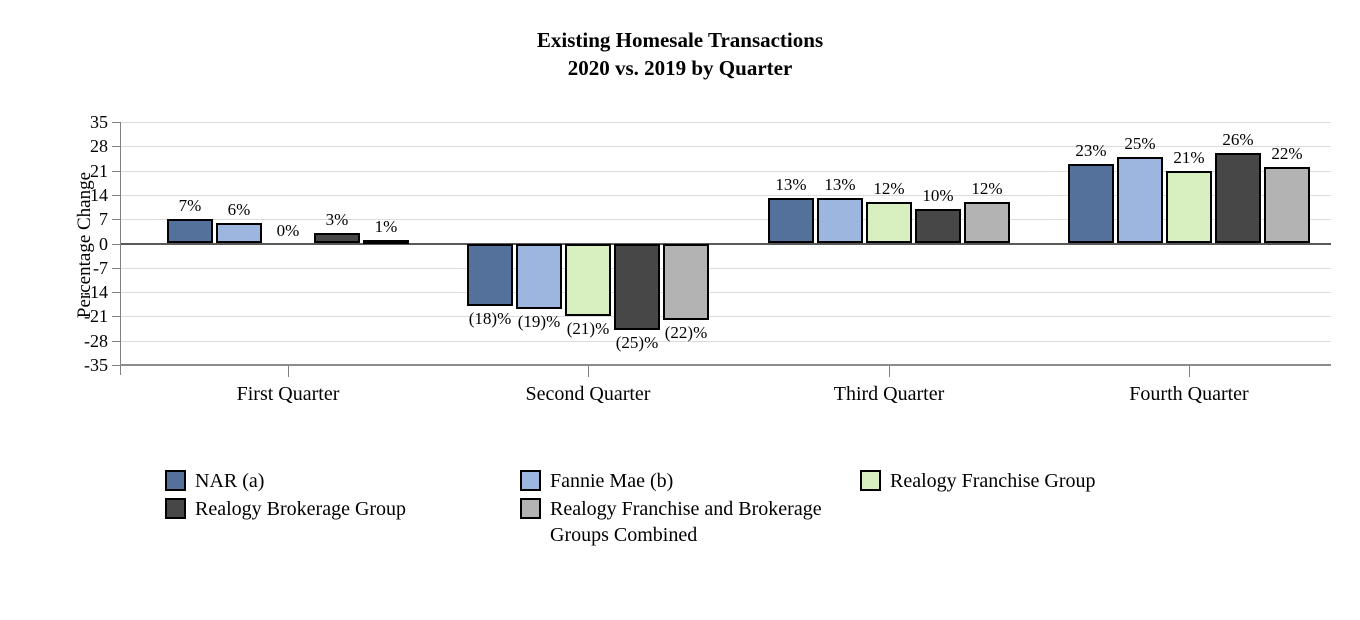 The image size is (1360, 620). I want to click on bar-5-q3, so click(987, 222).